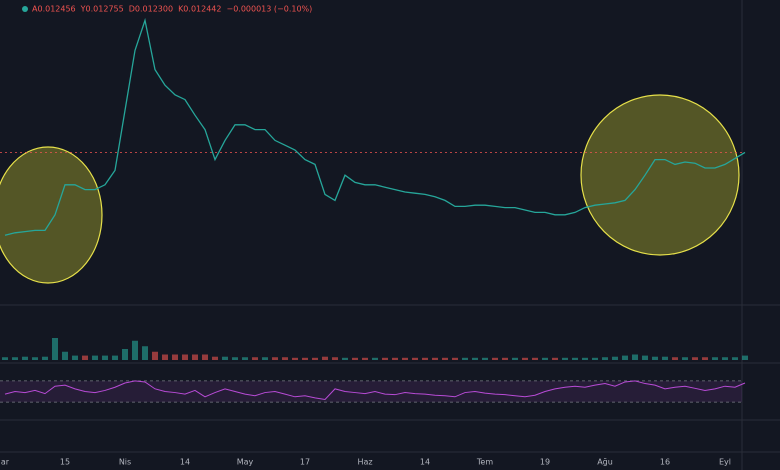 The image size is (780, 470). I want to click on x-tick-label: 17, so click(305, 462).